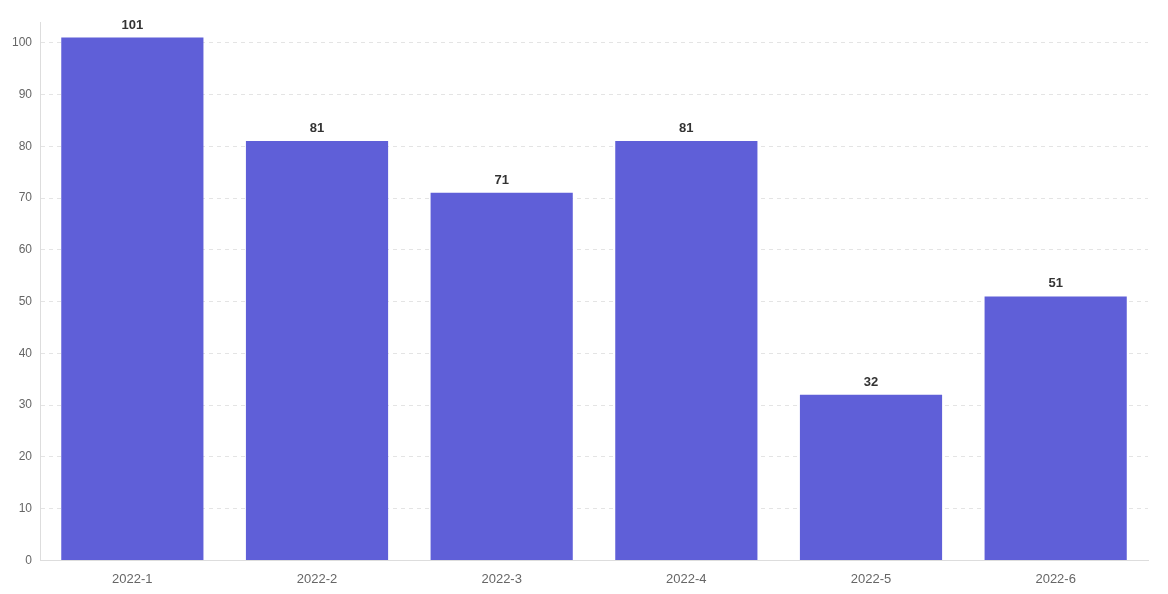 The height and width of the screenshot is (594, 1168). What do you see at coordinates (25, 249) in the screenshot?
I see `y-tick-label: 60` at bounding box center [25, 249].